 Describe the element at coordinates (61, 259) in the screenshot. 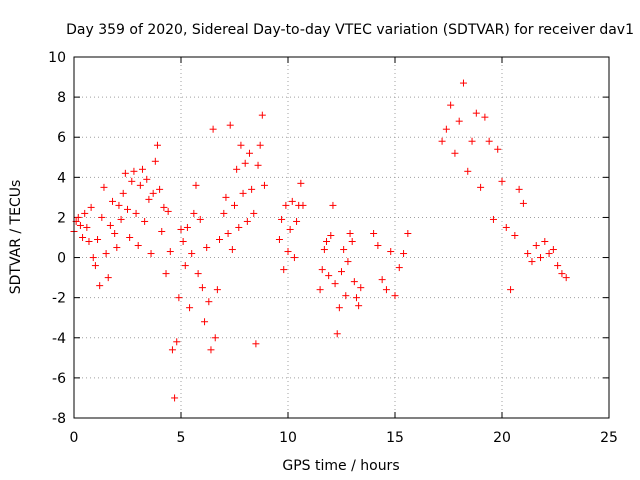

I see `y-tick-label: 0` at that location.